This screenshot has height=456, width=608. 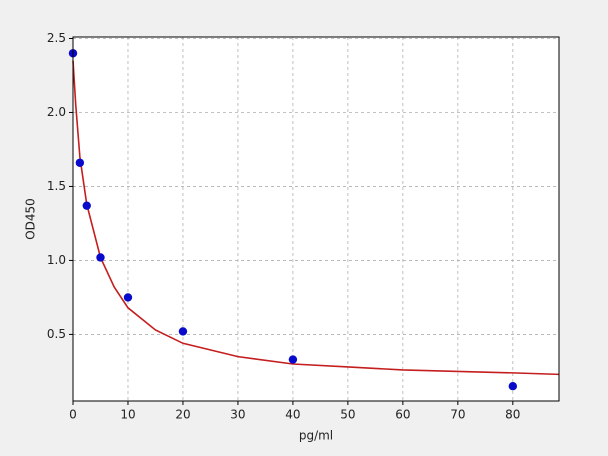 I want to click on y-tick-label: 1.0, so click(x=56, y=260).